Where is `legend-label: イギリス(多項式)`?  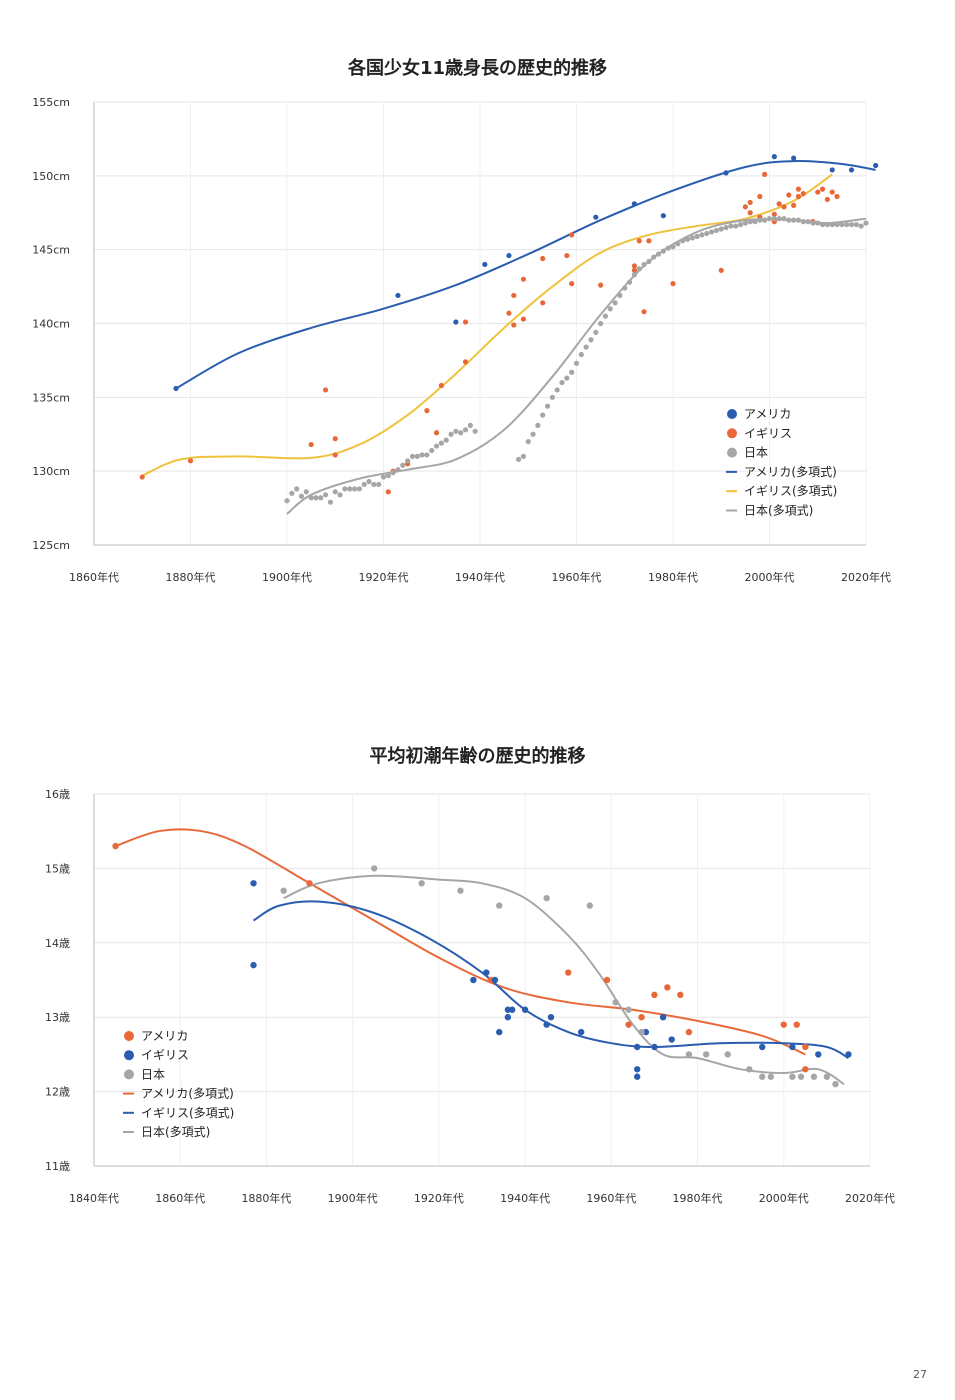
legend-label: イギリス(多項式) is located at coordinates (187, 1113).